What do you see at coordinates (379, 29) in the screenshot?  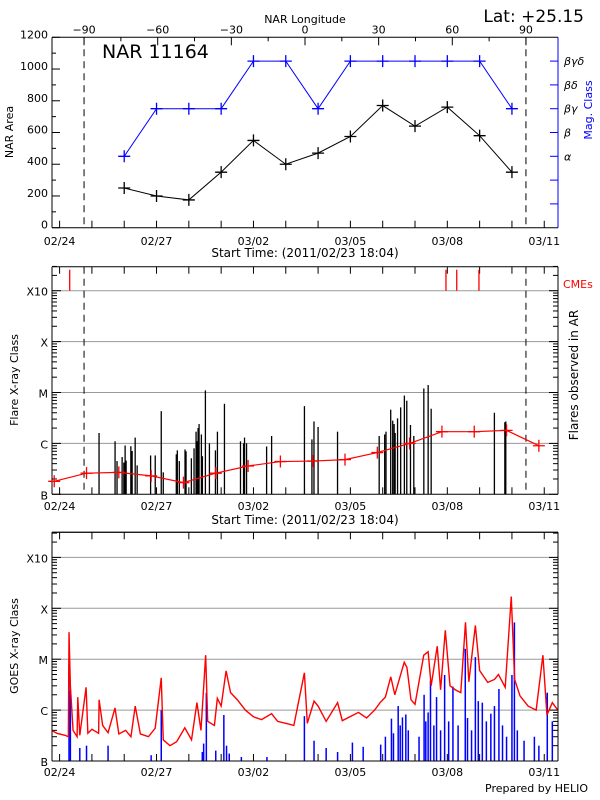 I see `longitude-tick-label: 30` at bounding box center [379, 29].